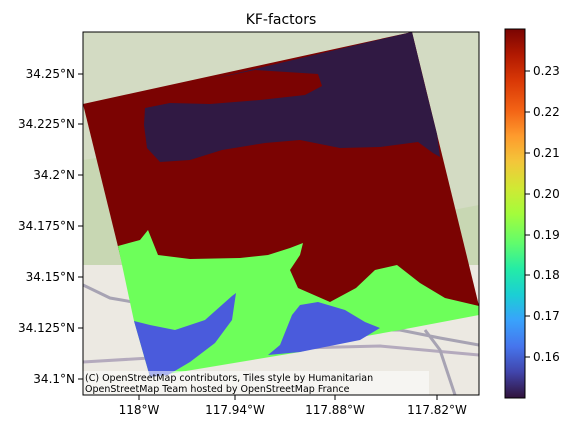 The width and height of the screenshot is (573, 426). I want to click on y-tick-label: 34.25°N, so click(50, 74).